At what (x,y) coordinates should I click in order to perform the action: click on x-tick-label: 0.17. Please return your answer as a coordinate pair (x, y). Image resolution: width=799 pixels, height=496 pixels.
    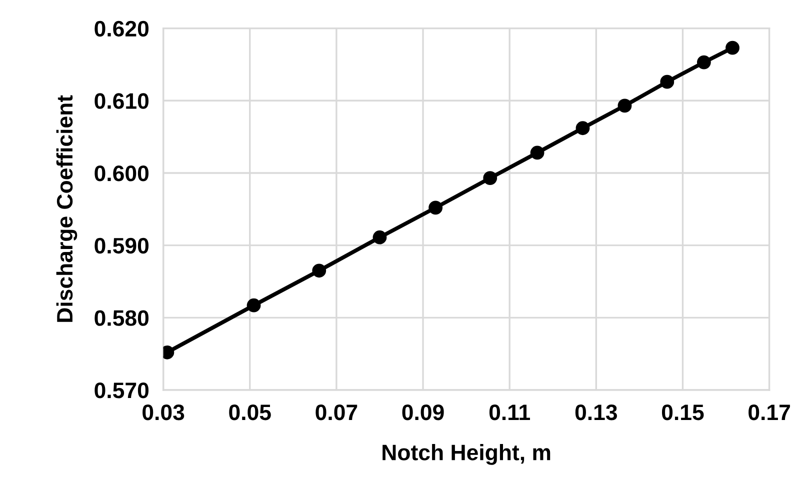
    Looking at the image, I should click on (769, 412).